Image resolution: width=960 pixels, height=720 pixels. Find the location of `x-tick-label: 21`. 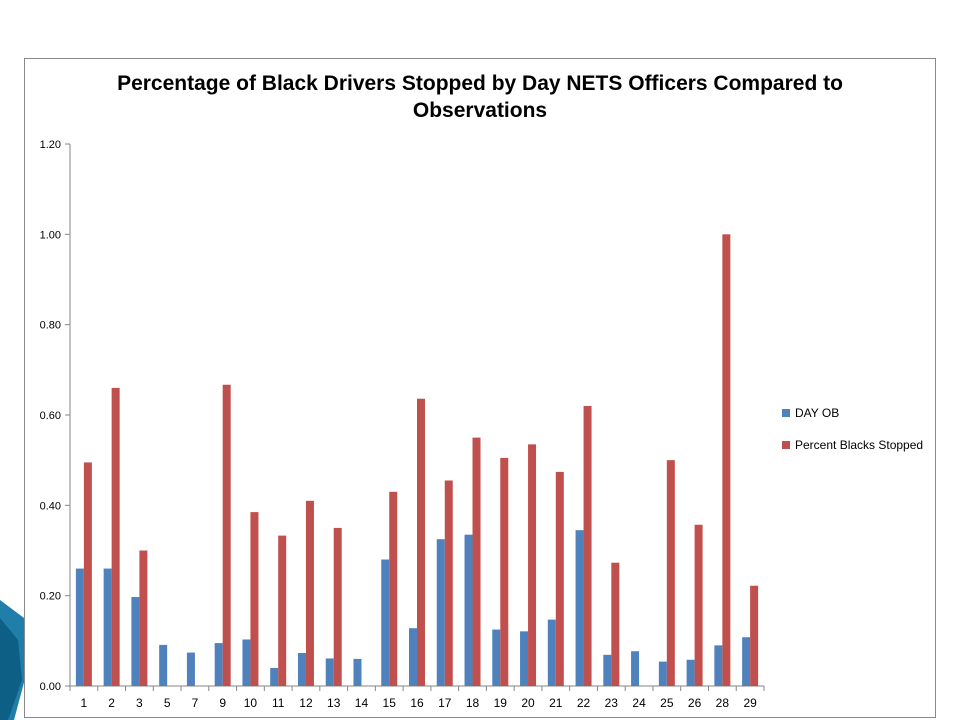

x-tick-label: 21 is located at coordinates (556, 703).